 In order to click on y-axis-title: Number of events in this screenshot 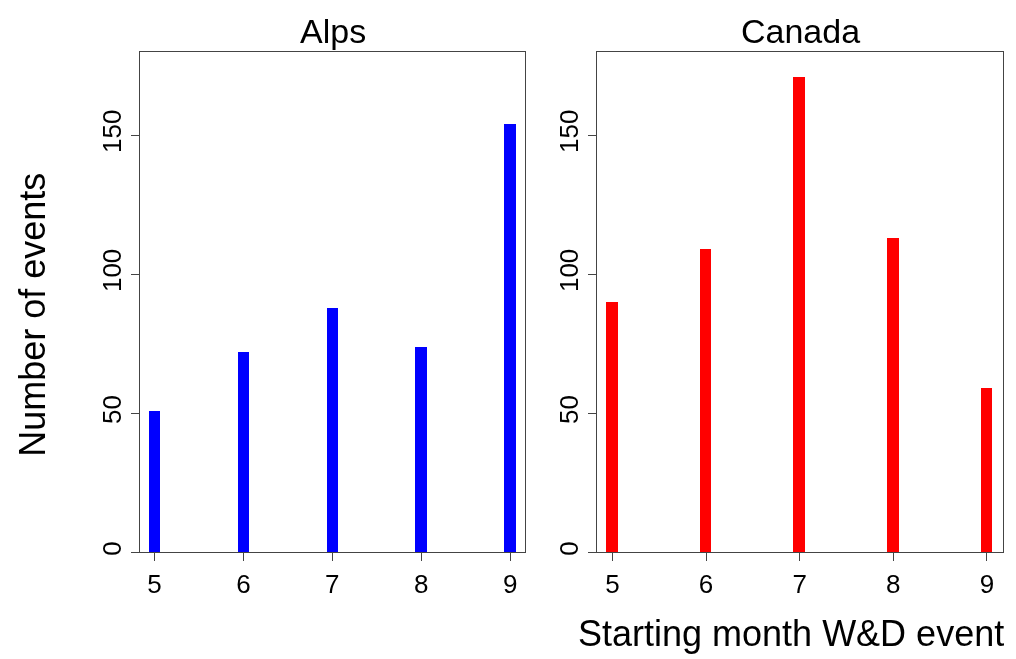, I will do `click(33, 314)`.